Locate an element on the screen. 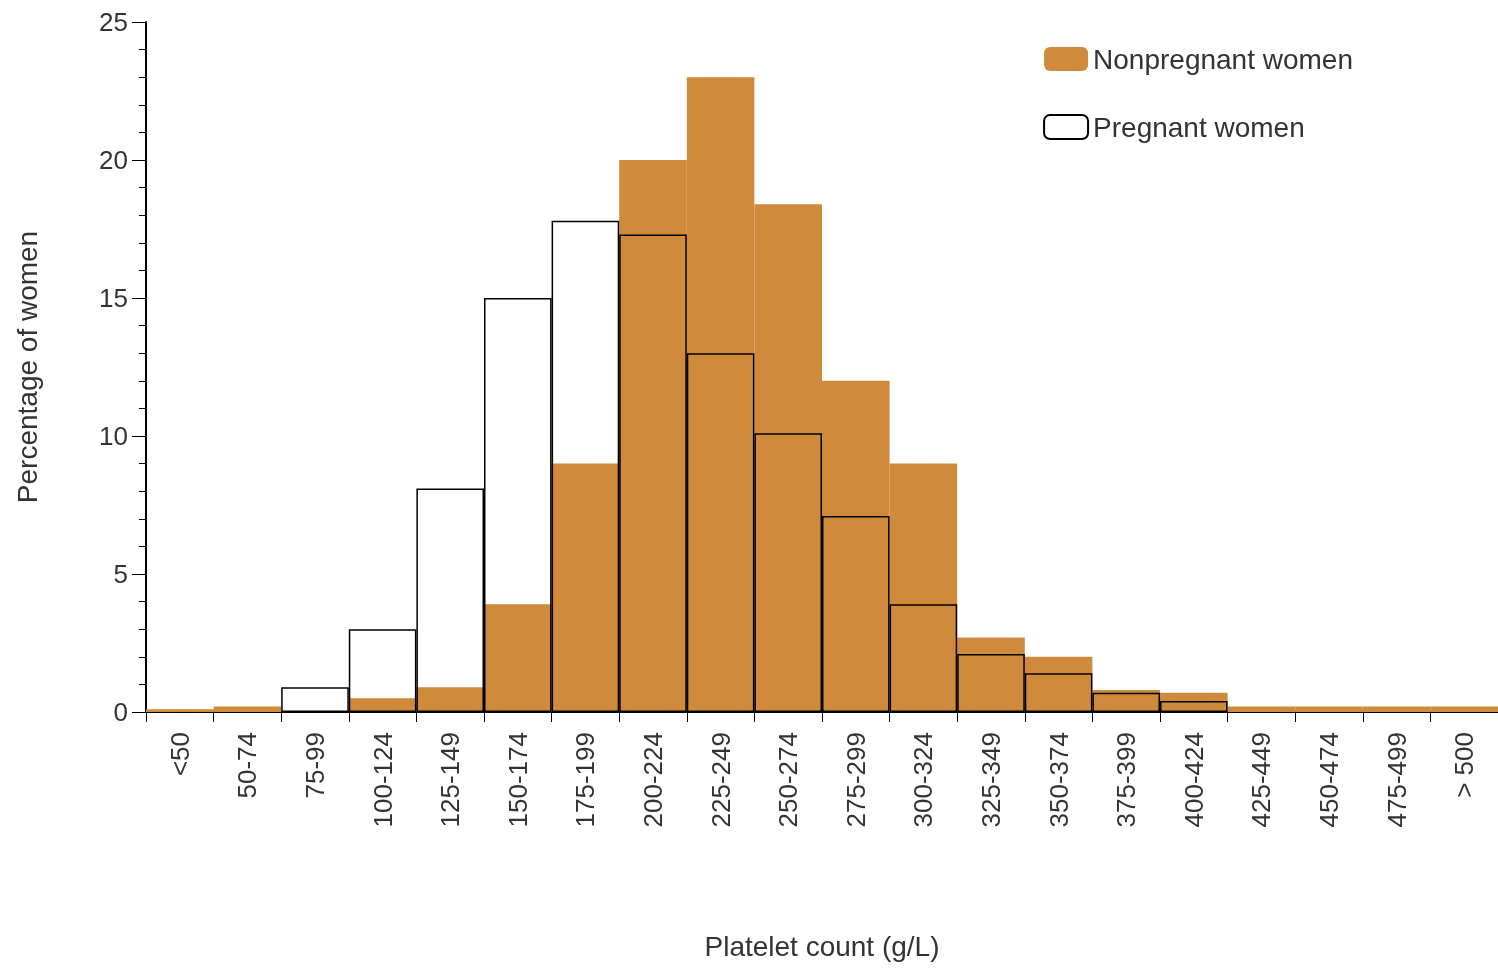 This screenshot has width=1498, height=972. x-tick-label: 200-224 is located at coordinates (653, 780).